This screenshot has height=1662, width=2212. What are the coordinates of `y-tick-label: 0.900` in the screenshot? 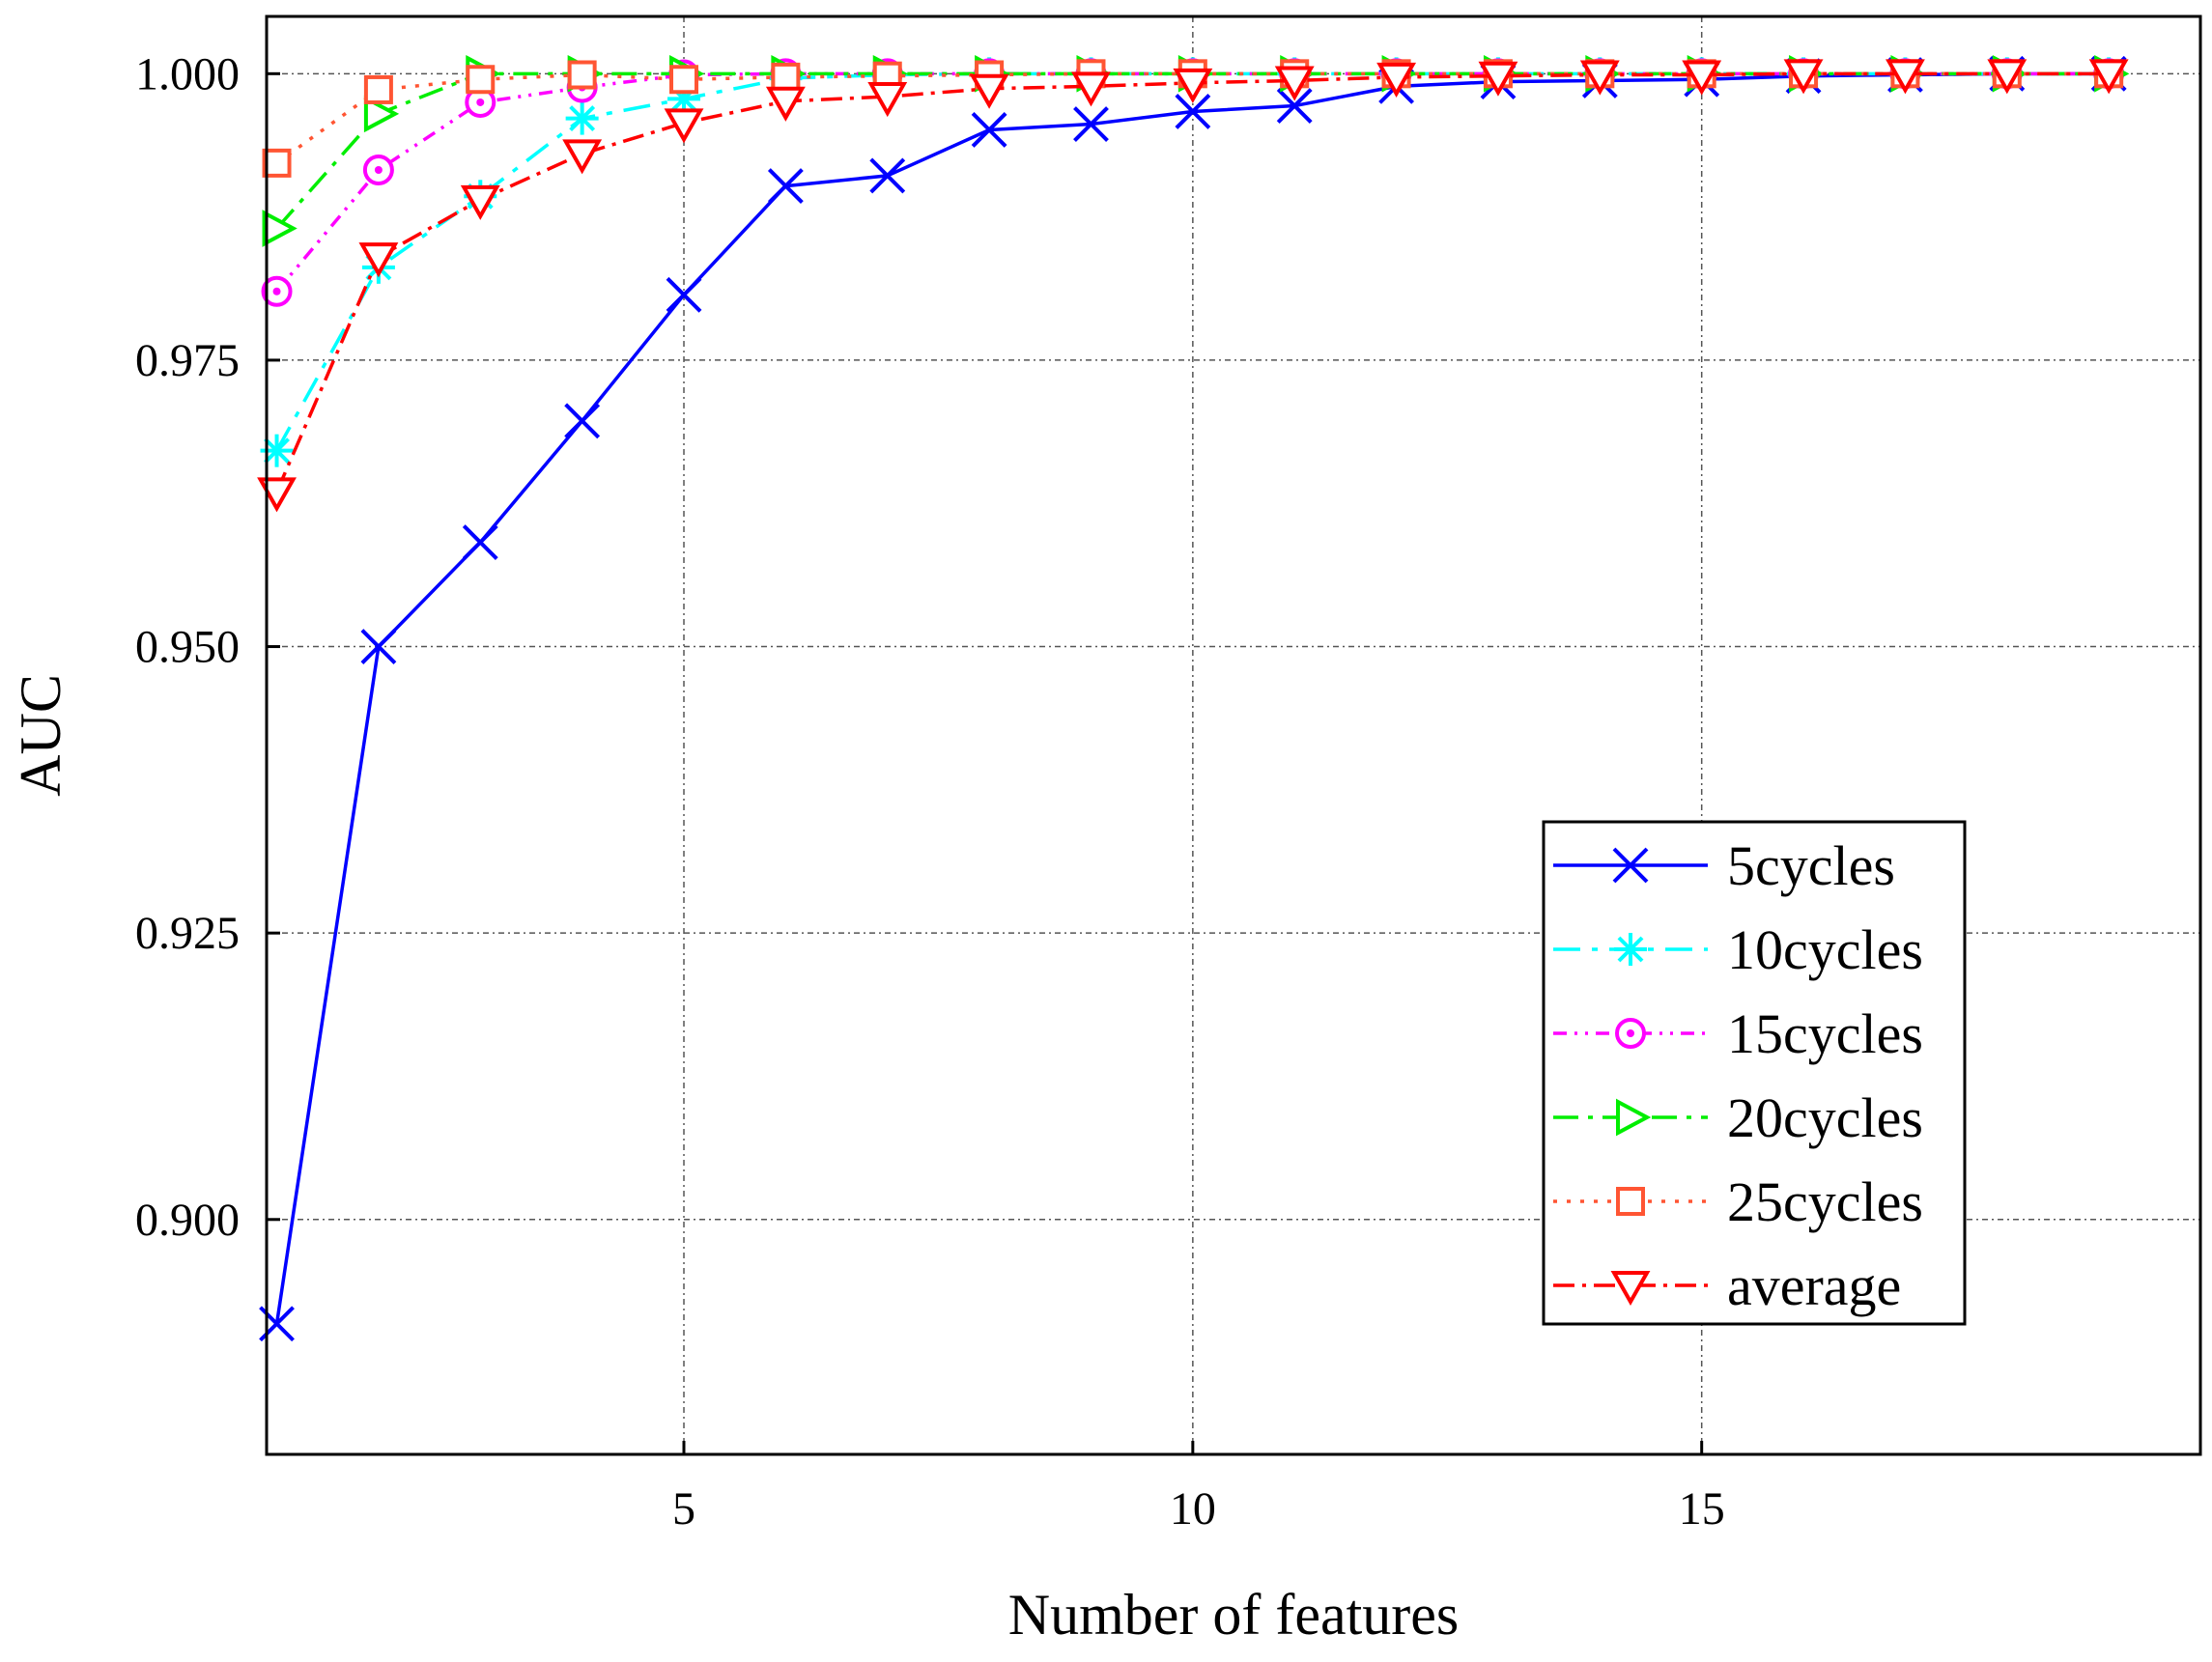 It's located at (187, 1220).